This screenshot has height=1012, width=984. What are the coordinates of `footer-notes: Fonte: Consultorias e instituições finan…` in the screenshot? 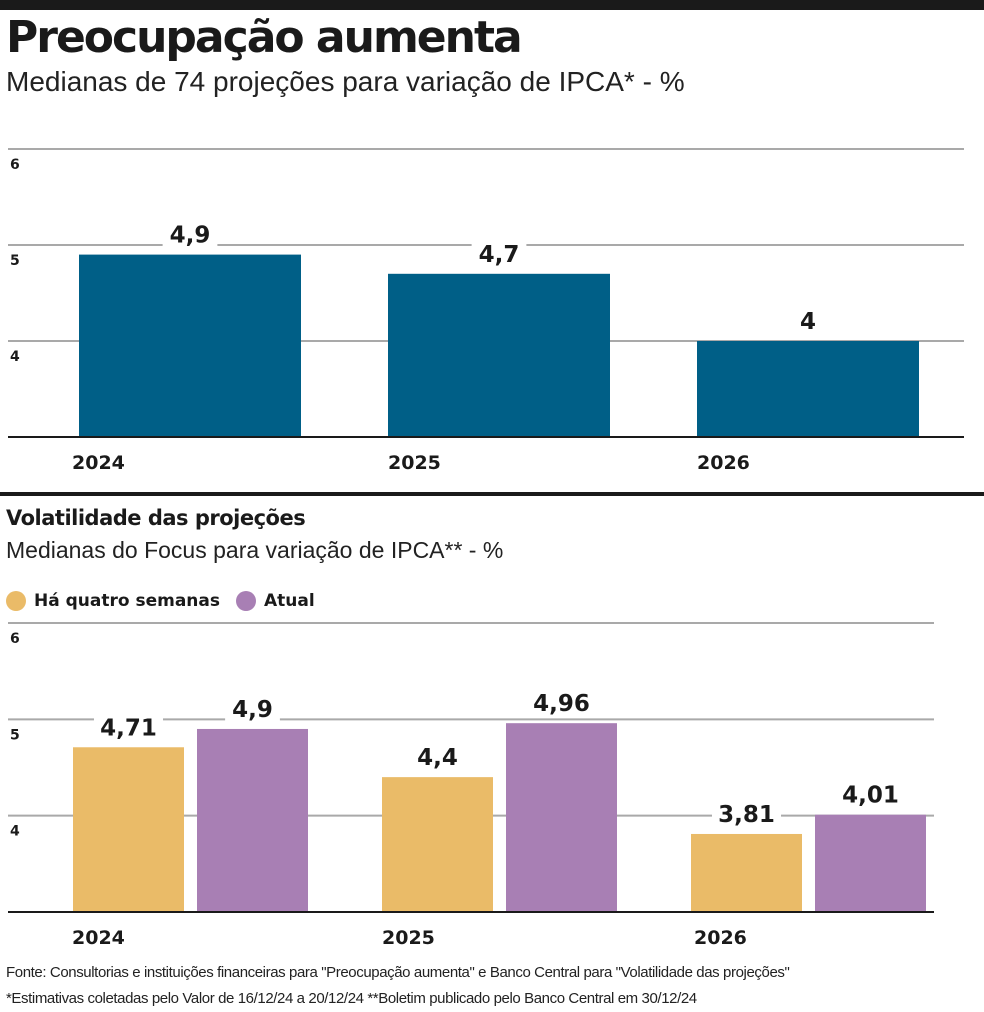 It's located at (398, 986).